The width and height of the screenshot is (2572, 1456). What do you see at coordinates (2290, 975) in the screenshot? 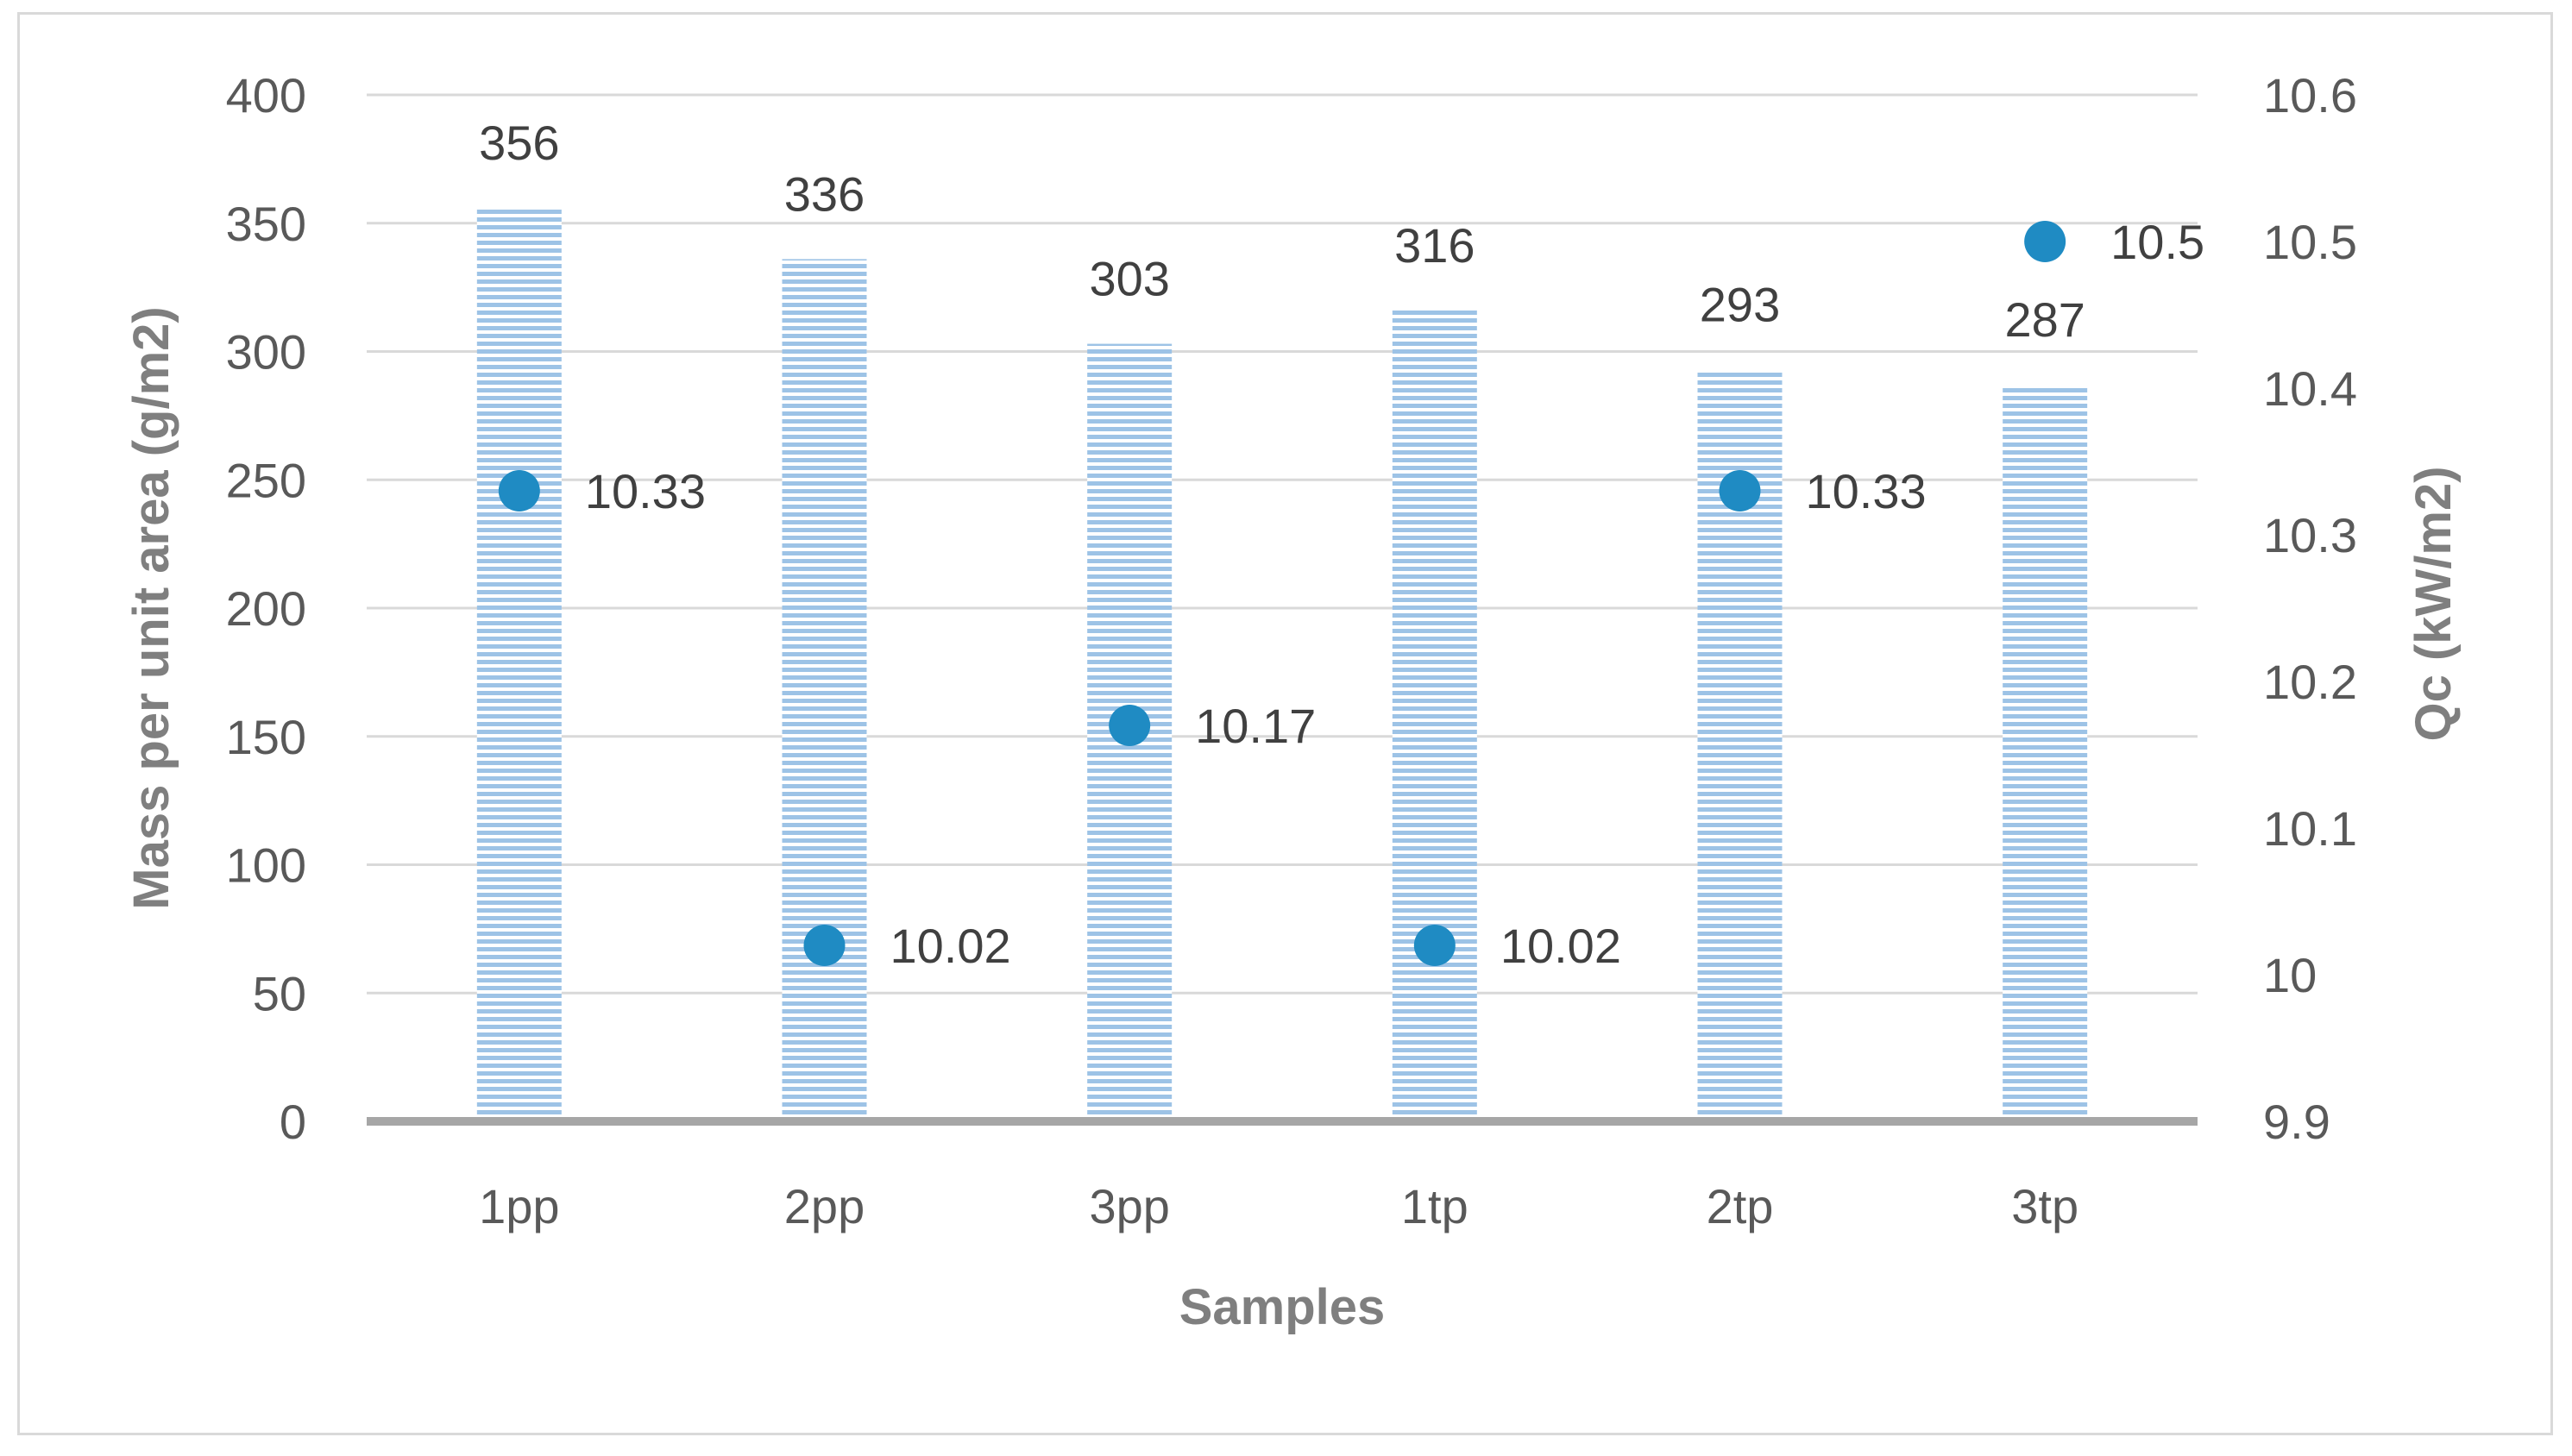
I see `y2-tick-label: 10` at bounding box center [2290, 975].